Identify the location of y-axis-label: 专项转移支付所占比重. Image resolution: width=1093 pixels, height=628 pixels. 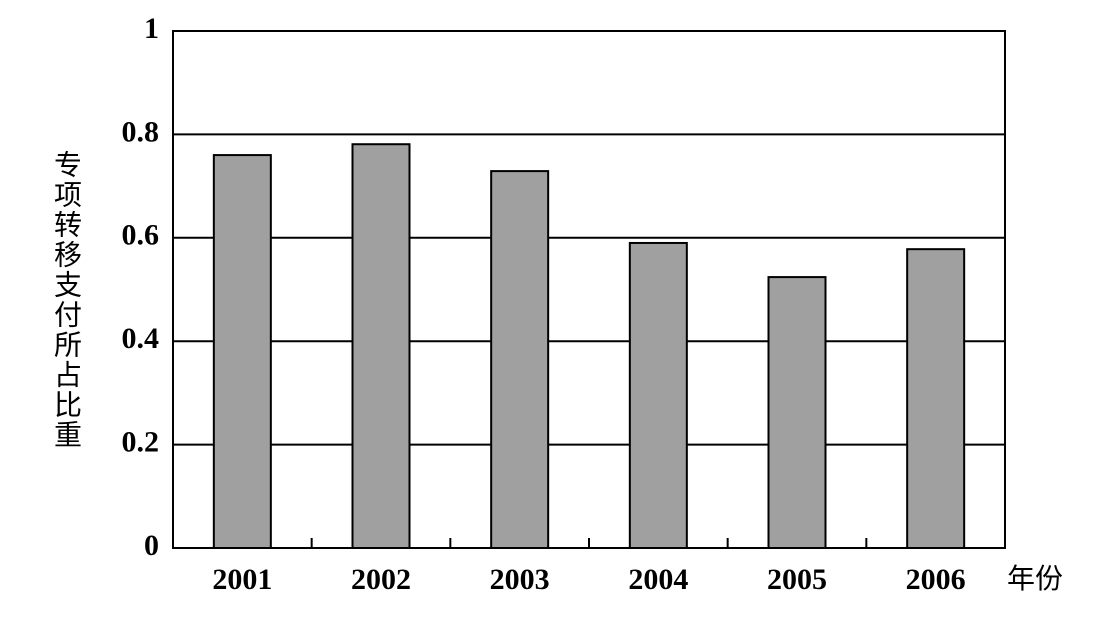
(66, 300).